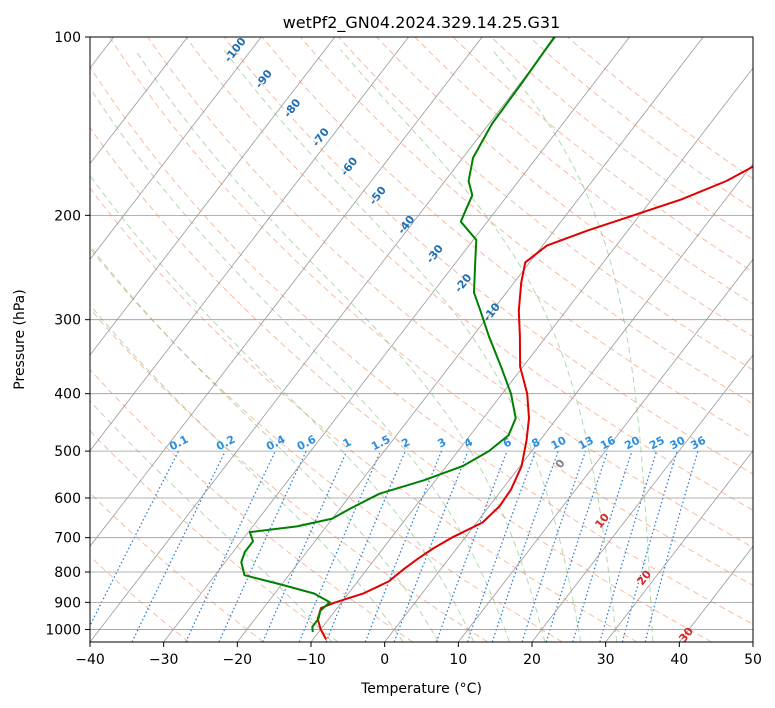 The width and height of the screenshot is (775, 708). Describe the element at coordinates (311, 660) in the screenshot. I see `x-tick-label: −10` at that location.